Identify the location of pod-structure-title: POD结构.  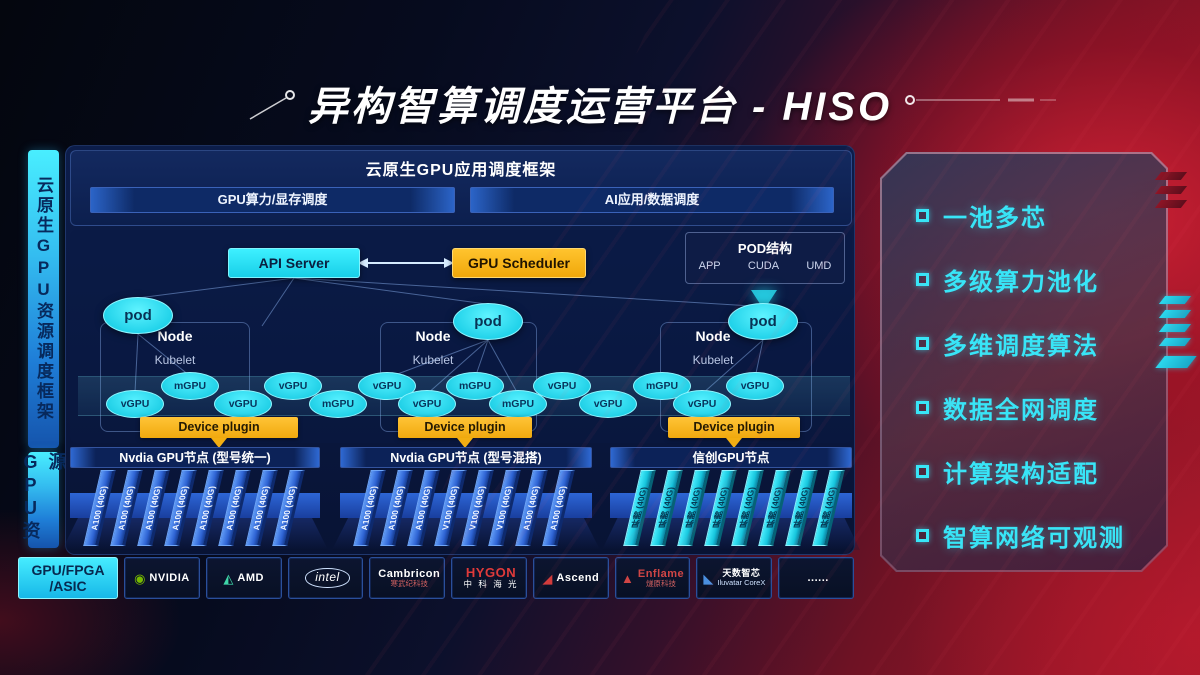
(765, 248).